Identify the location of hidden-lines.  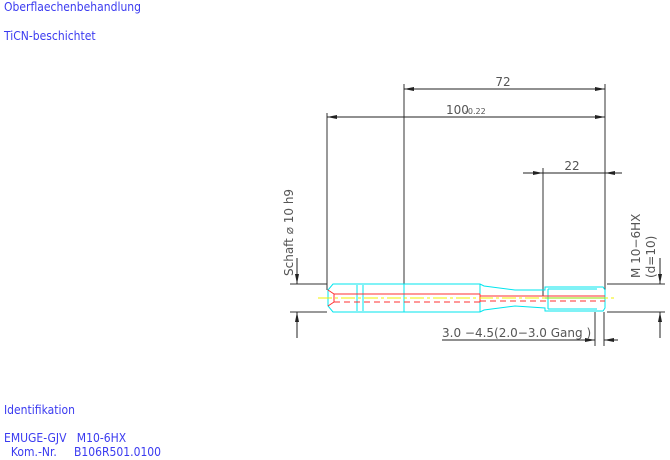
(466, 298).